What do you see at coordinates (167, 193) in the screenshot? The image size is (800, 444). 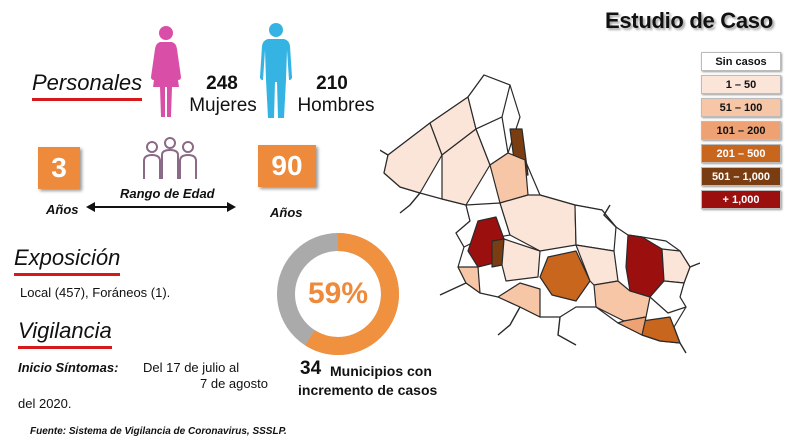 I see `age-range-label: Rango de Edad` at bounding box center [167, 193].